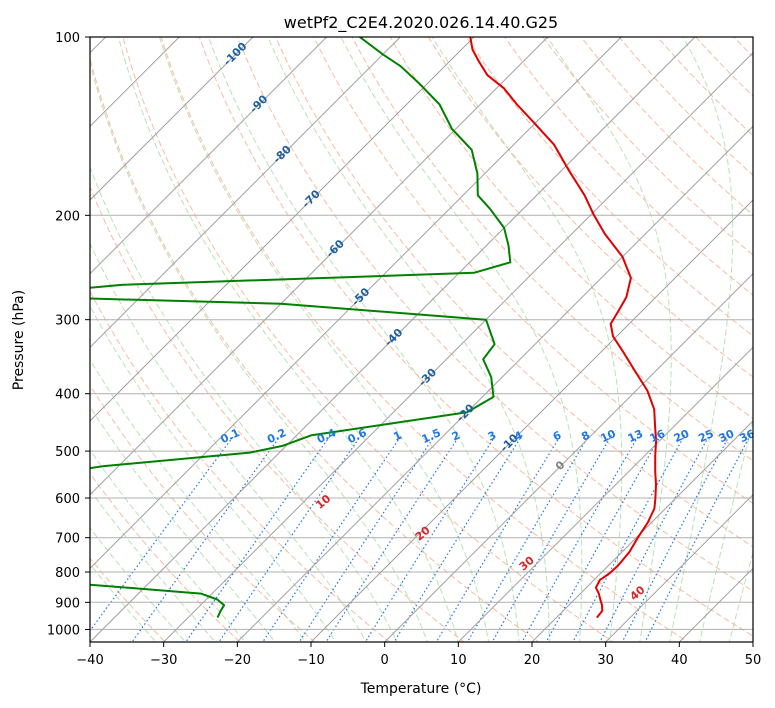  What do you see at coordinates (89, 660) in the screenshot?
I see `x-tick-label: −40` at bounding box center [89, 660].